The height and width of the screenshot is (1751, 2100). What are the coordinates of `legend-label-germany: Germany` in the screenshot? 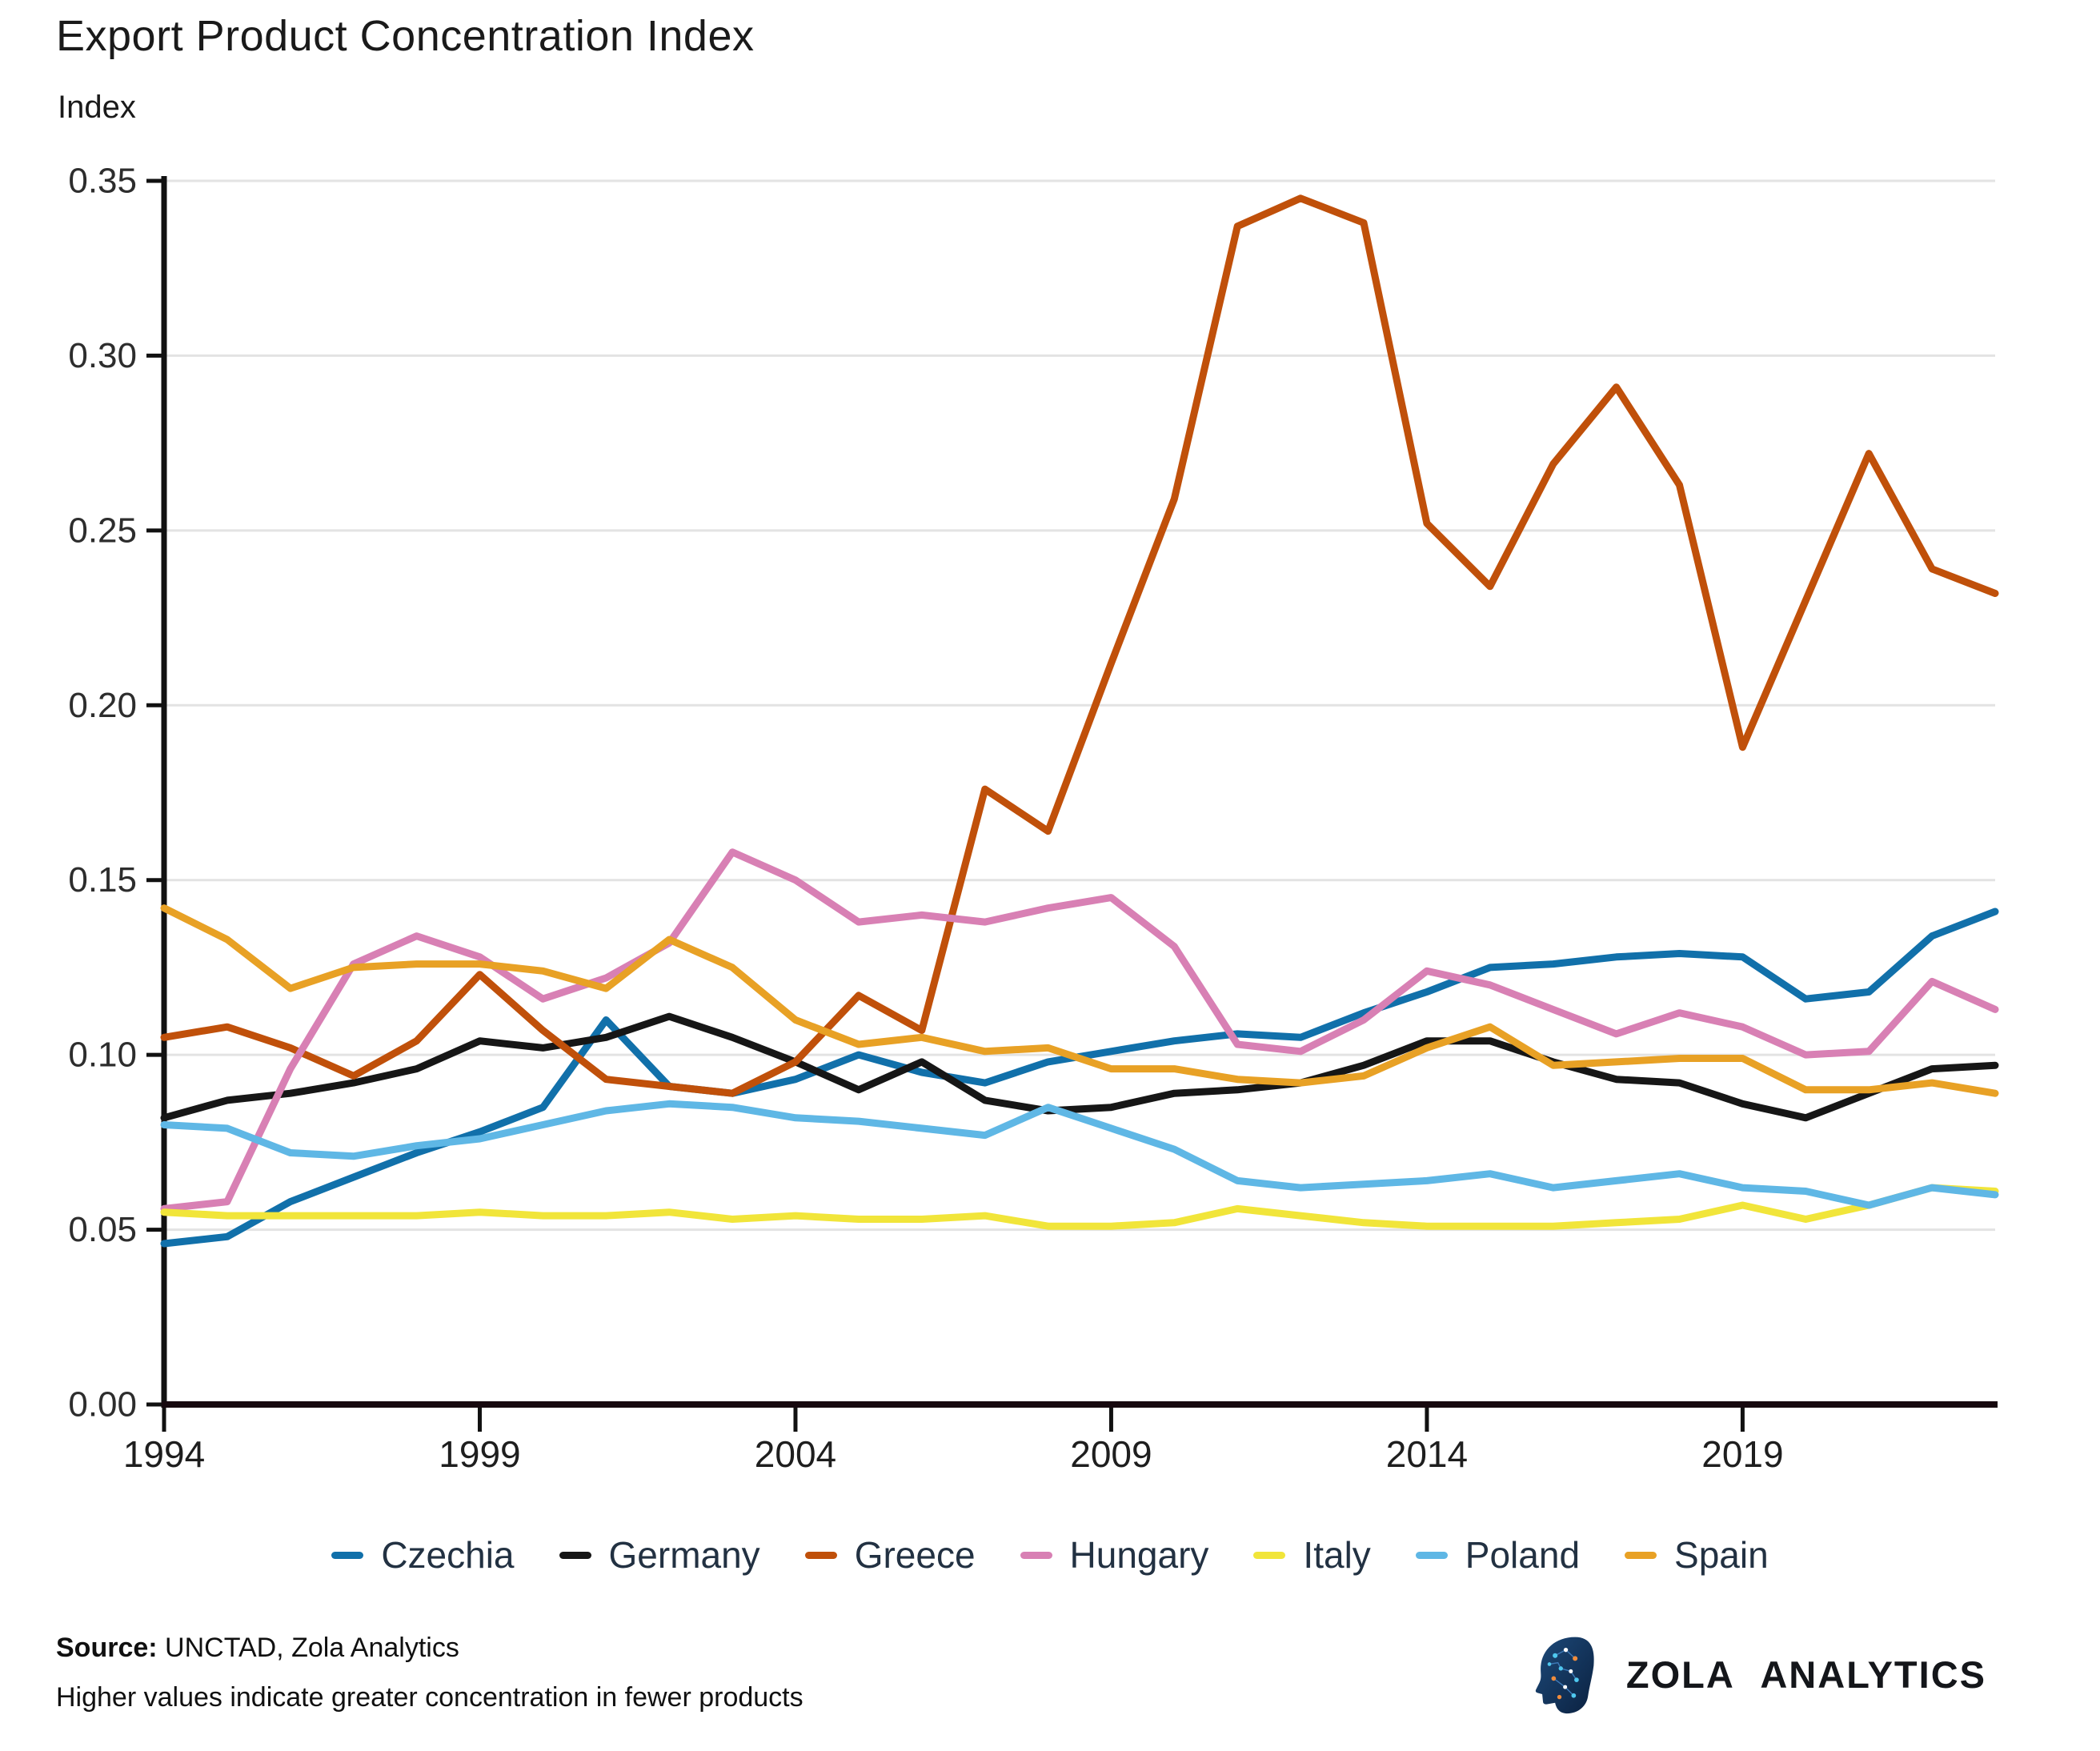 It's located at (684, 1555).